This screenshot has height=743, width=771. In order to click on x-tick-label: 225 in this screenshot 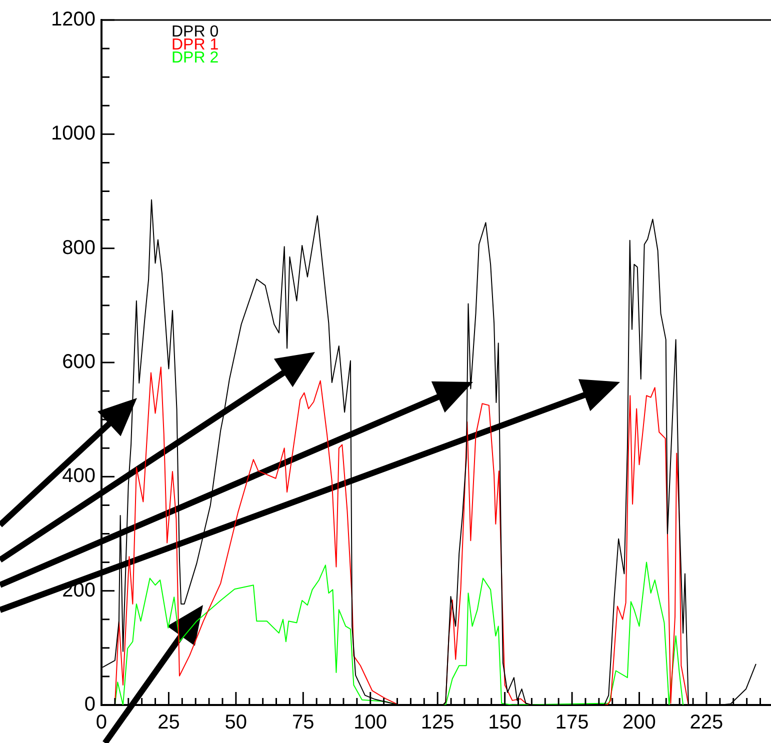, I will do `click(707, 723)`.